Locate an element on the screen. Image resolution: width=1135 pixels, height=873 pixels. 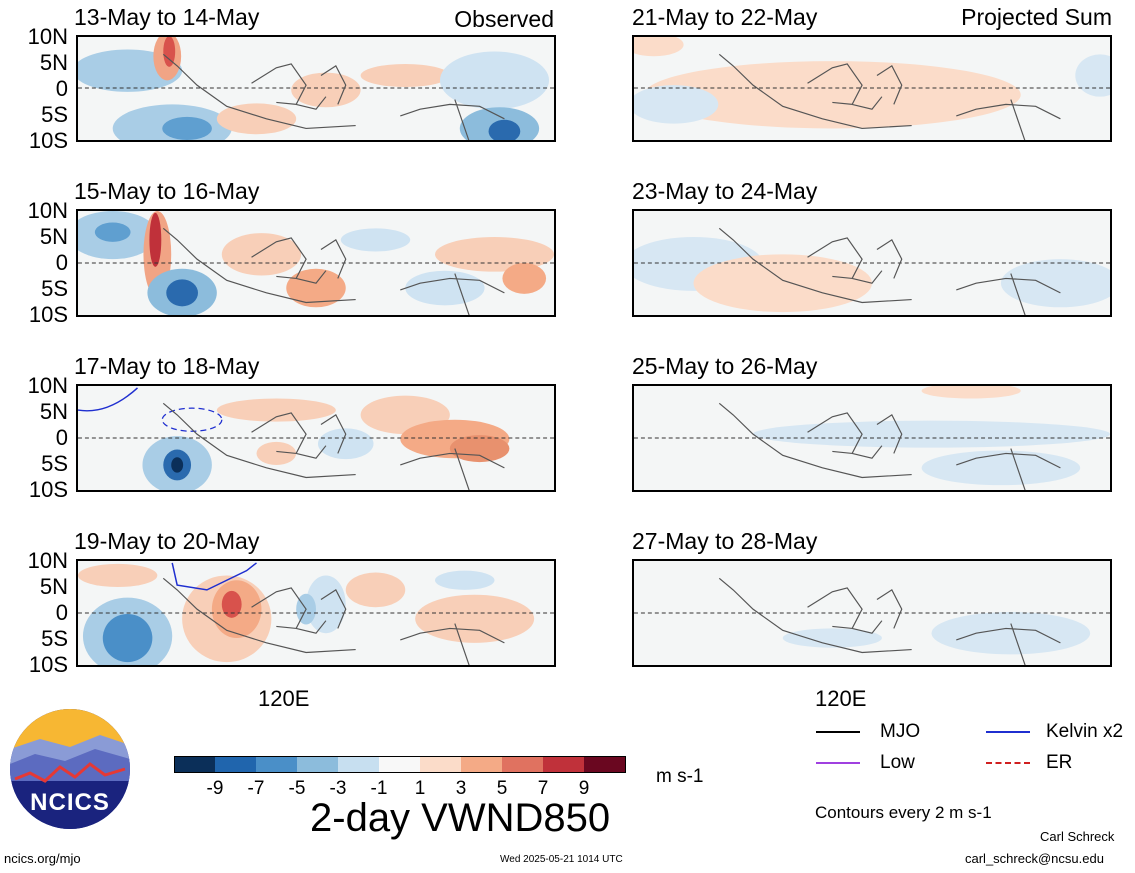
observed-panel-title-3: 17-May to 18-May is located at coordinates (167, 366).